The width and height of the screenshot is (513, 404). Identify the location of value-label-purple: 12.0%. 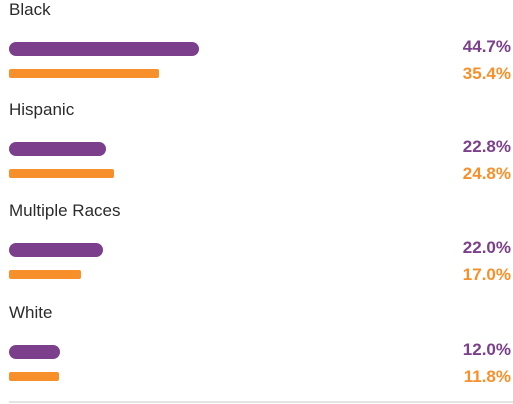
(486, 349).